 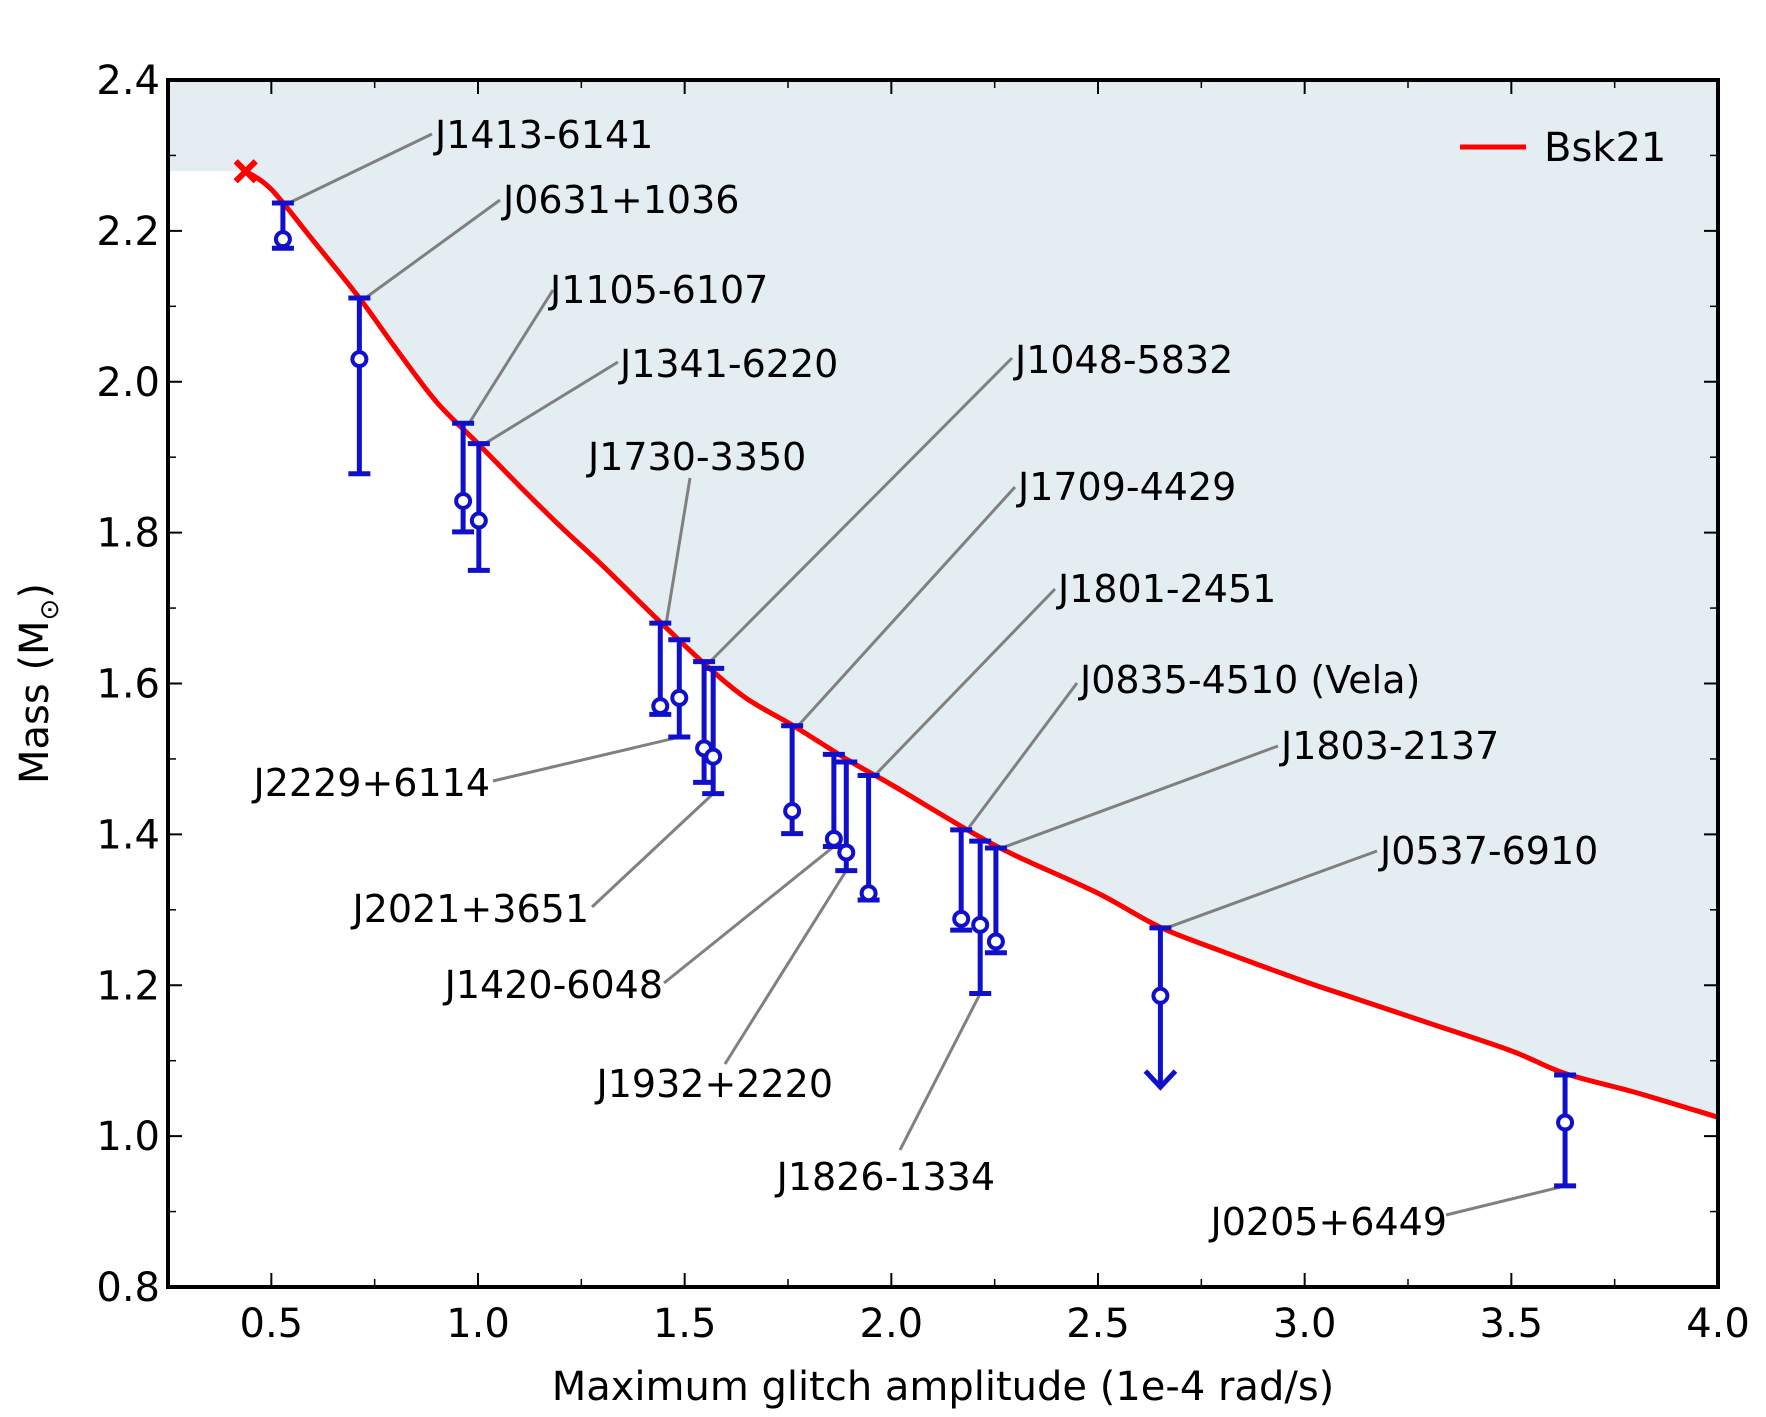 I want to click on pulsar-label: J1932+2220, so click(x=714, y=1084).